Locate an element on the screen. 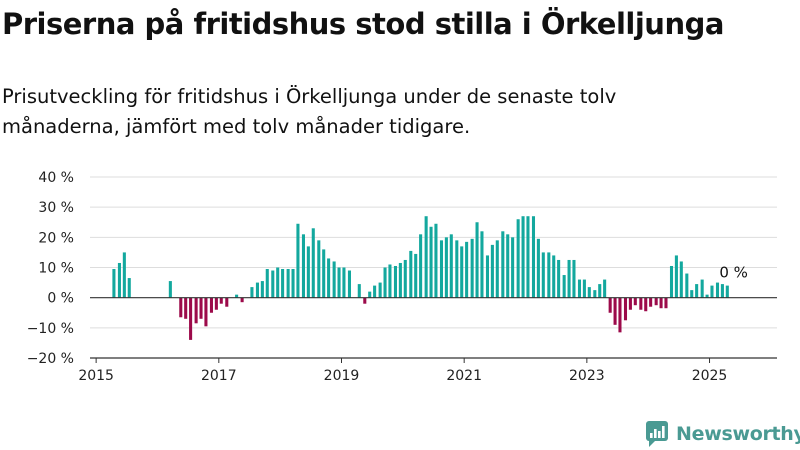 This screenshot has width=800, height=450. y-axis-tick-labels: −20 % −10 % 0 % 10 % 20 % 30 % 40 % is located at coordinates (50, 268).